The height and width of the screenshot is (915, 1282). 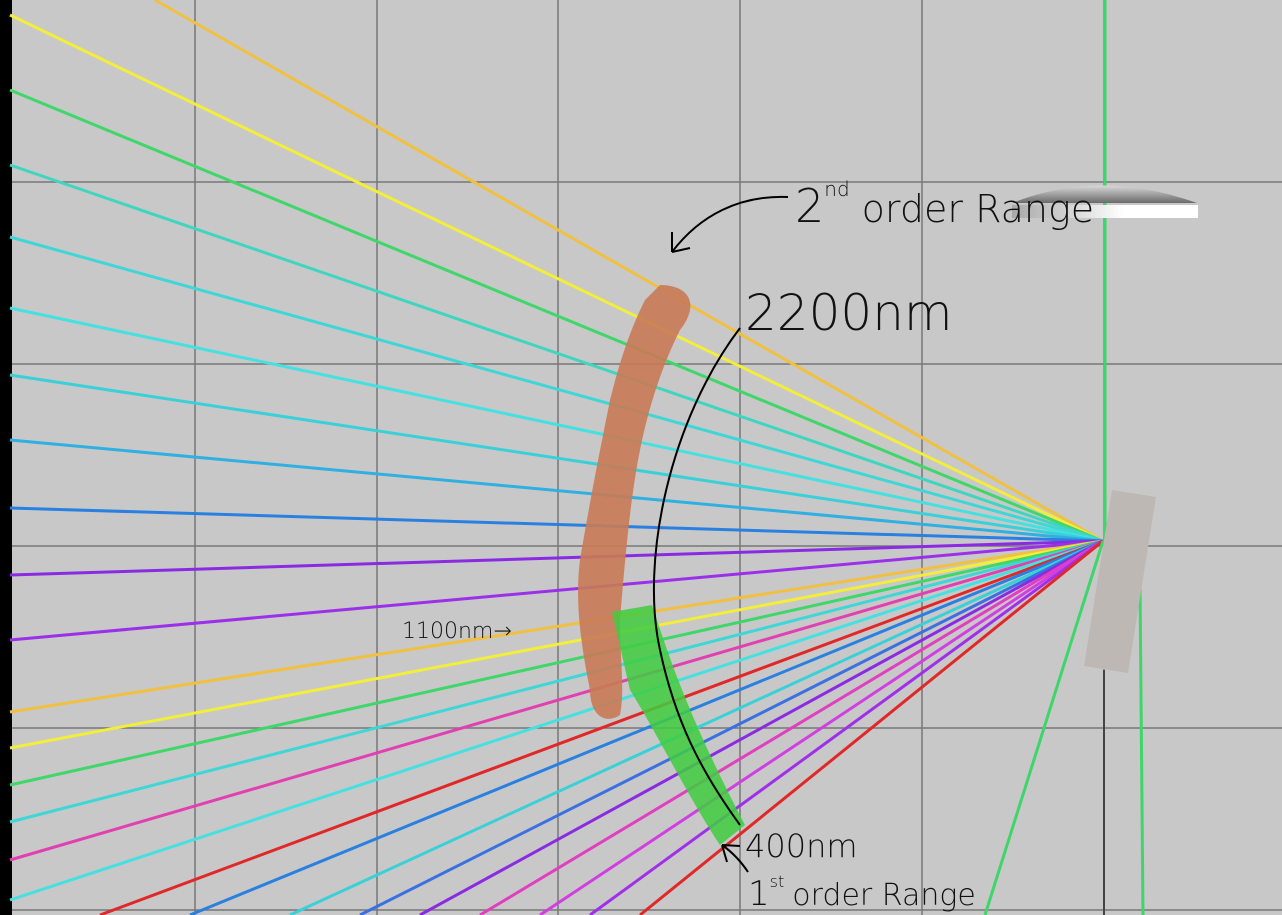 I want to click on detector-arc, so click(x=696, y=576).